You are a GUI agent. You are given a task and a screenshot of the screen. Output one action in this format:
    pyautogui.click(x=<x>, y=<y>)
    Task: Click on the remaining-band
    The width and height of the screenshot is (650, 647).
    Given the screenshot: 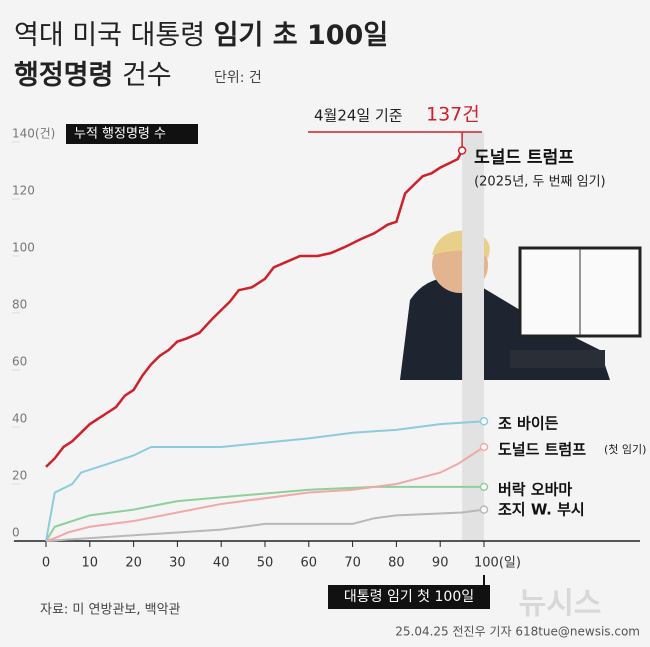 What is the action you would take?
    pyautogui.click(x=473, y=336)
    